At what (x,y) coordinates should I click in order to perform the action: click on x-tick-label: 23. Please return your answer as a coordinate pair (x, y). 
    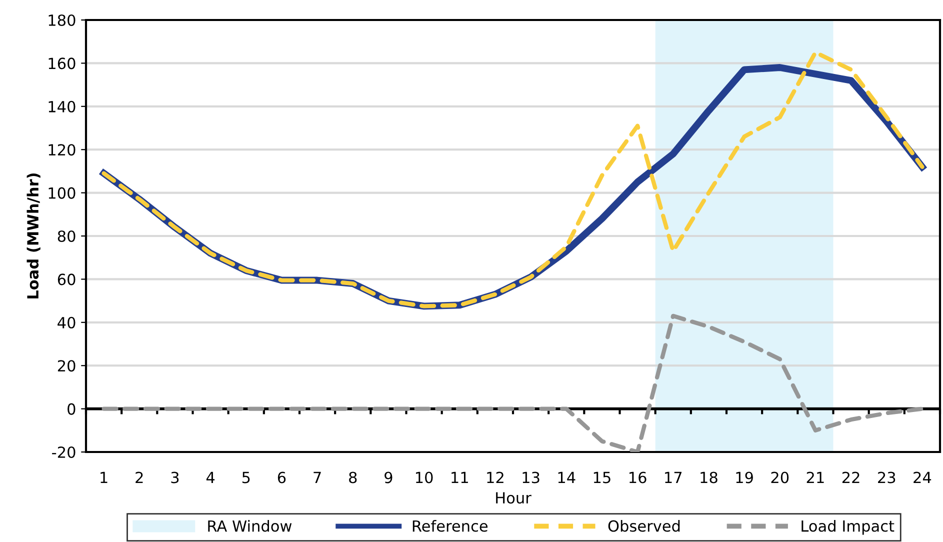
    Looking at the image, I should click on (887, 478).